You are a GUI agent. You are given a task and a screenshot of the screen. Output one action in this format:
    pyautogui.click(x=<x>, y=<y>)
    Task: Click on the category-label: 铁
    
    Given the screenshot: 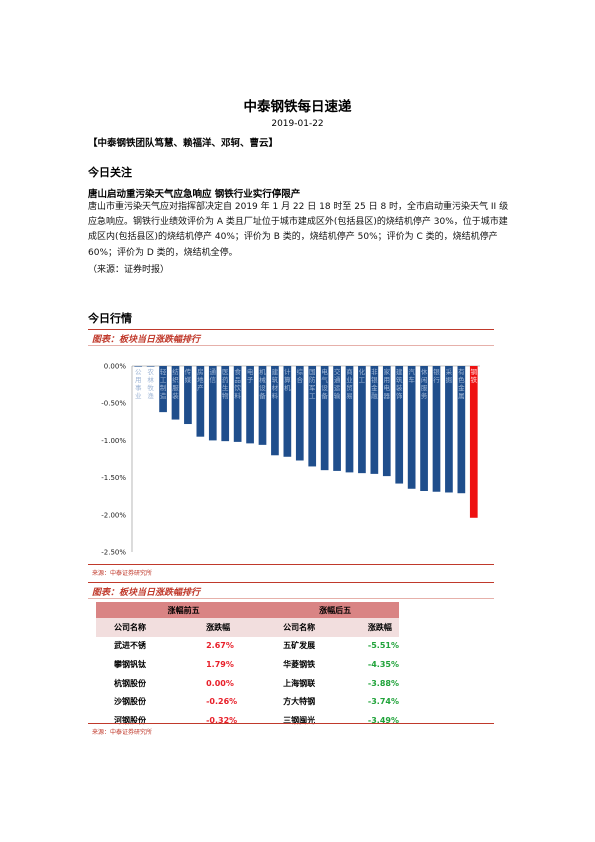 What is the action you would take?
    pyautogui.click(x=474, y=379)
    